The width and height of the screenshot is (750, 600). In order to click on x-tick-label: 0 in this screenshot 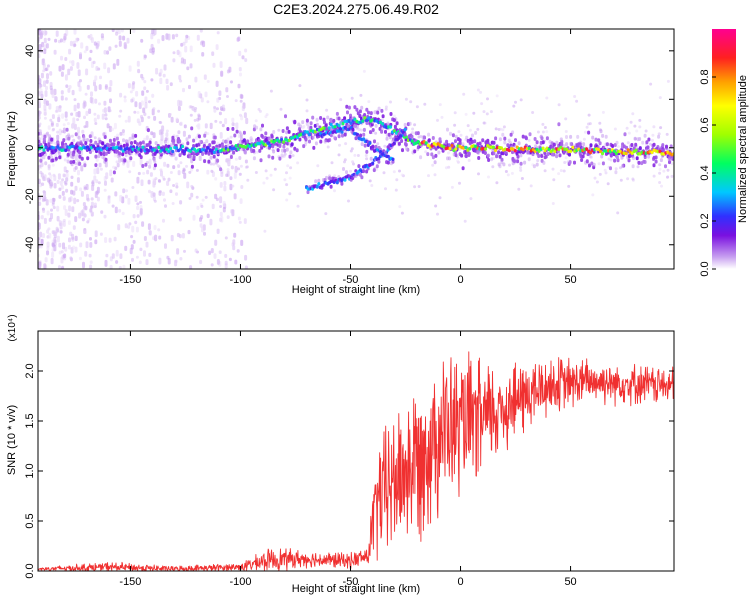, I will do `click(460, 280)`.